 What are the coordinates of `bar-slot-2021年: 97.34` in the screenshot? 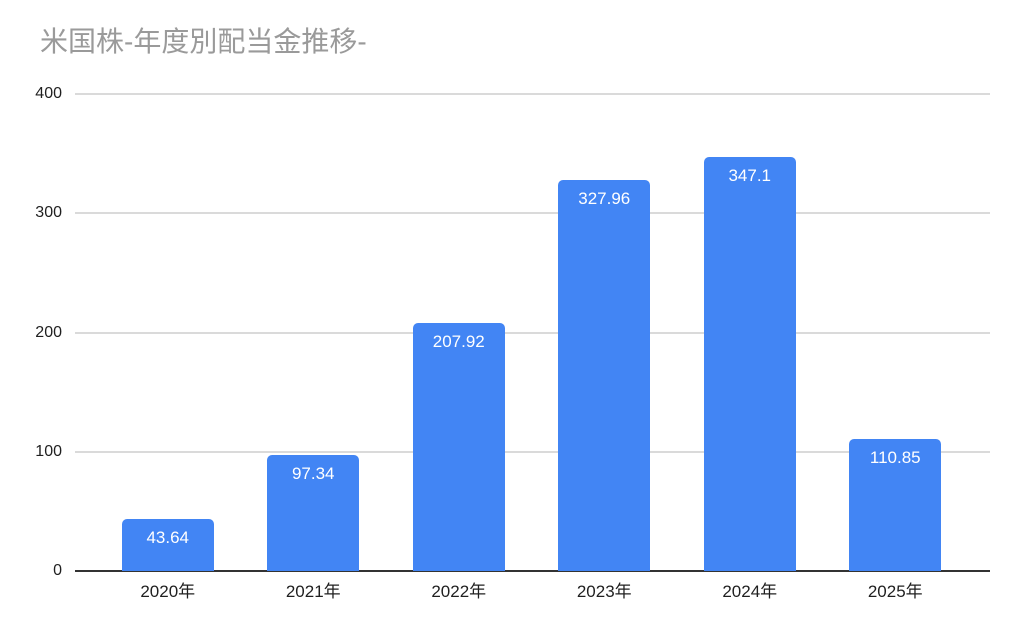 It's located at (314, 332).